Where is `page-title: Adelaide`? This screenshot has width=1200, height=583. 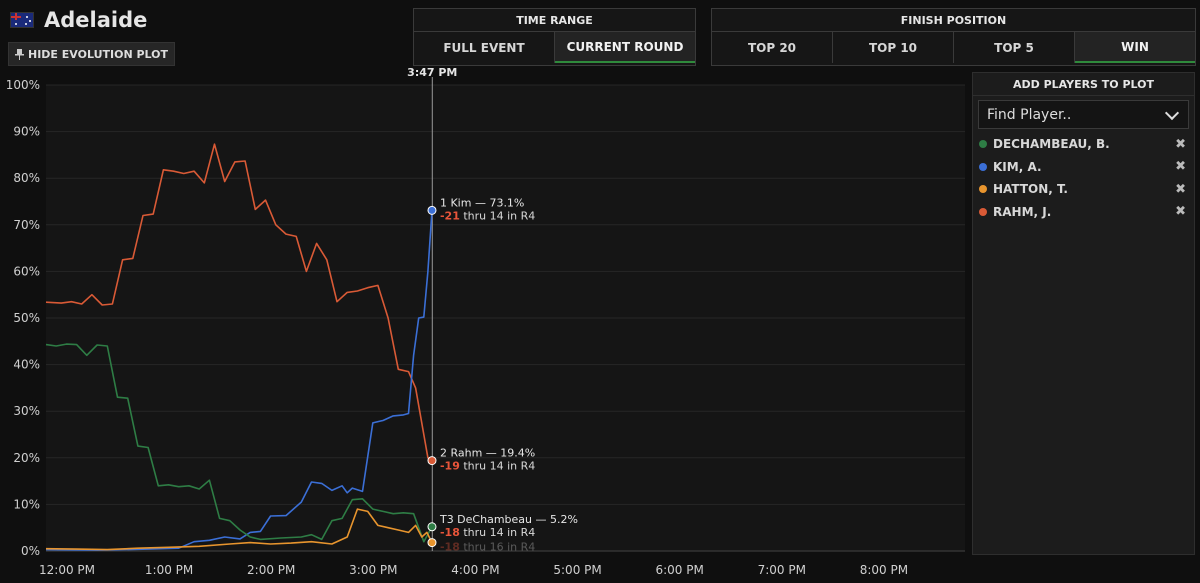
page-title: Adelaide is located at coordinates (96, 20).